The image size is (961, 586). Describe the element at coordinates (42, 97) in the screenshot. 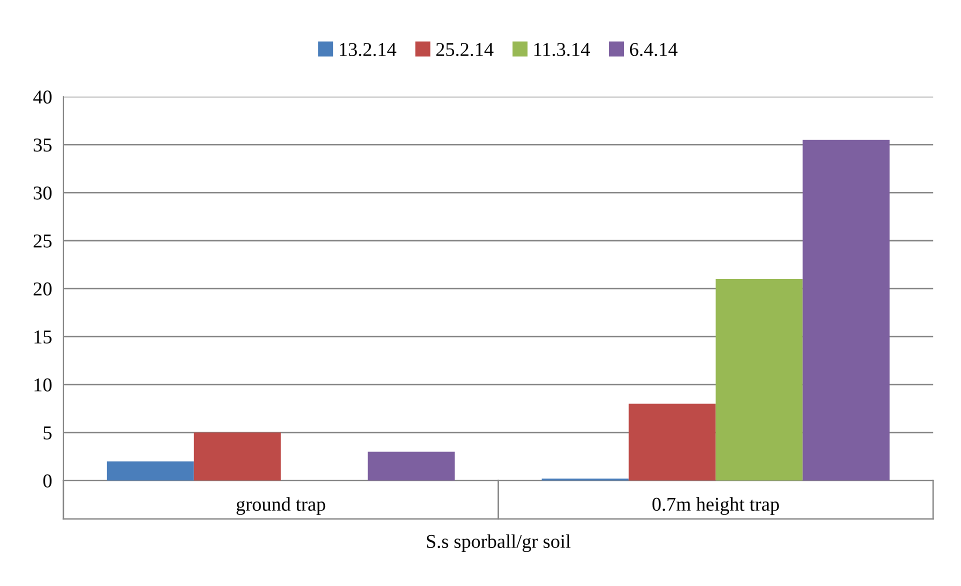

I see `y-tick-label: 40` at that location.